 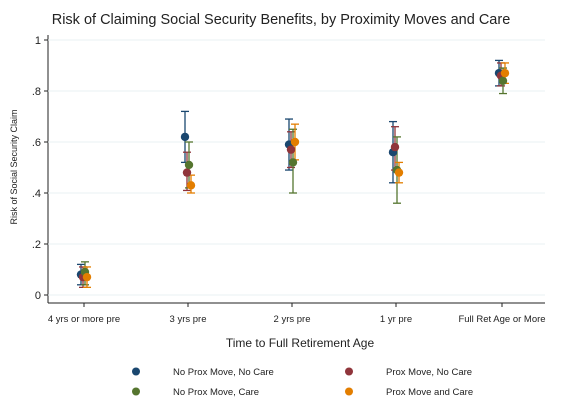 What do you see at coordinates (38, 41) in the screenshot?
I see `y-tick-label: 1` at bounding box center [38, 41].